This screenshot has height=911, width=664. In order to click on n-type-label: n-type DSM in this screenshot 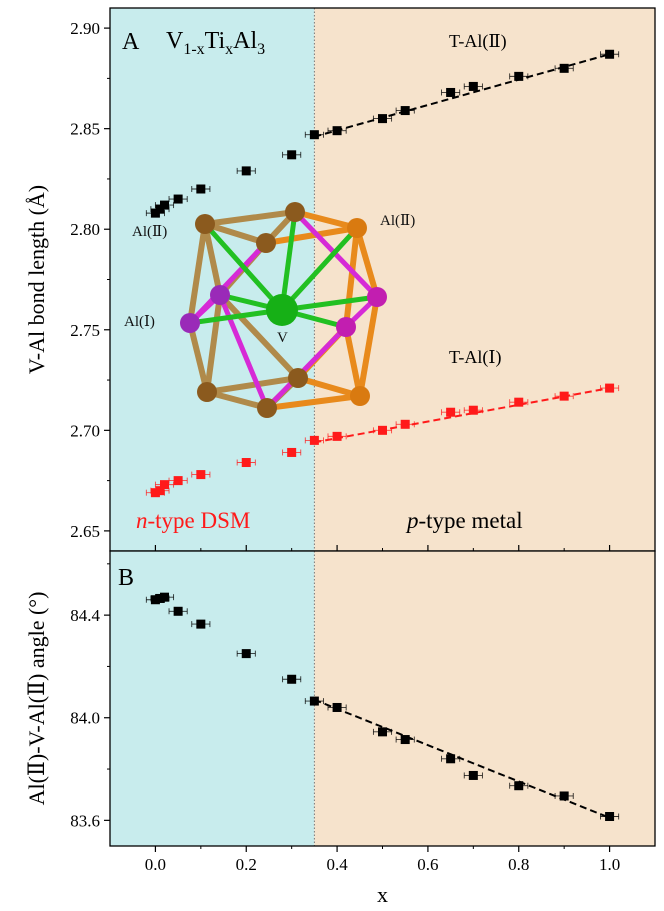, I will do `click(193, 520)`.